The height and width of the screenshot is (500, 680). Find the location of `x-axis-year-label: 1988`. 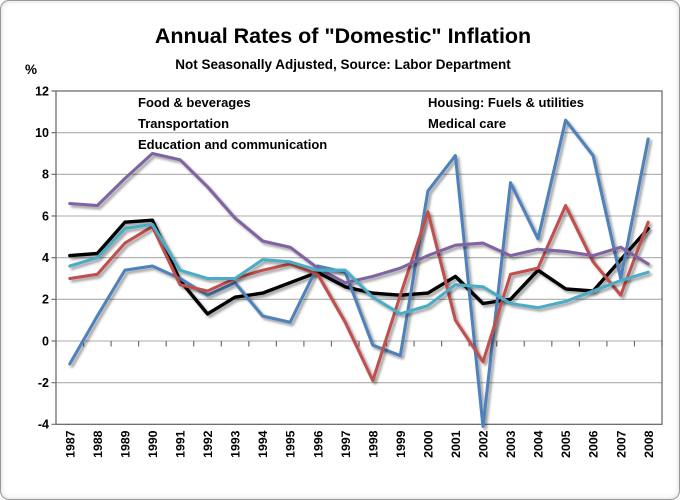

x-axis-year-label: 1988 is located at coordinates (98, 444).